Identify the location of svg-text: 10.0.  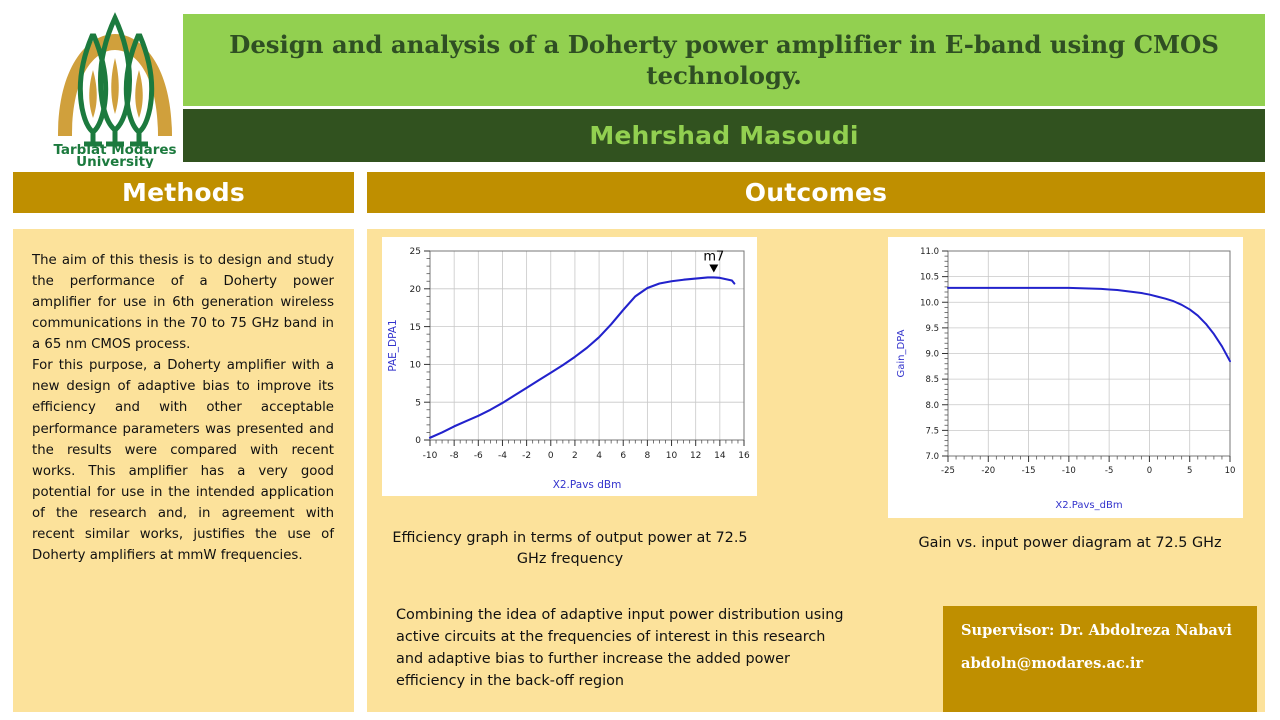
(929, 303).